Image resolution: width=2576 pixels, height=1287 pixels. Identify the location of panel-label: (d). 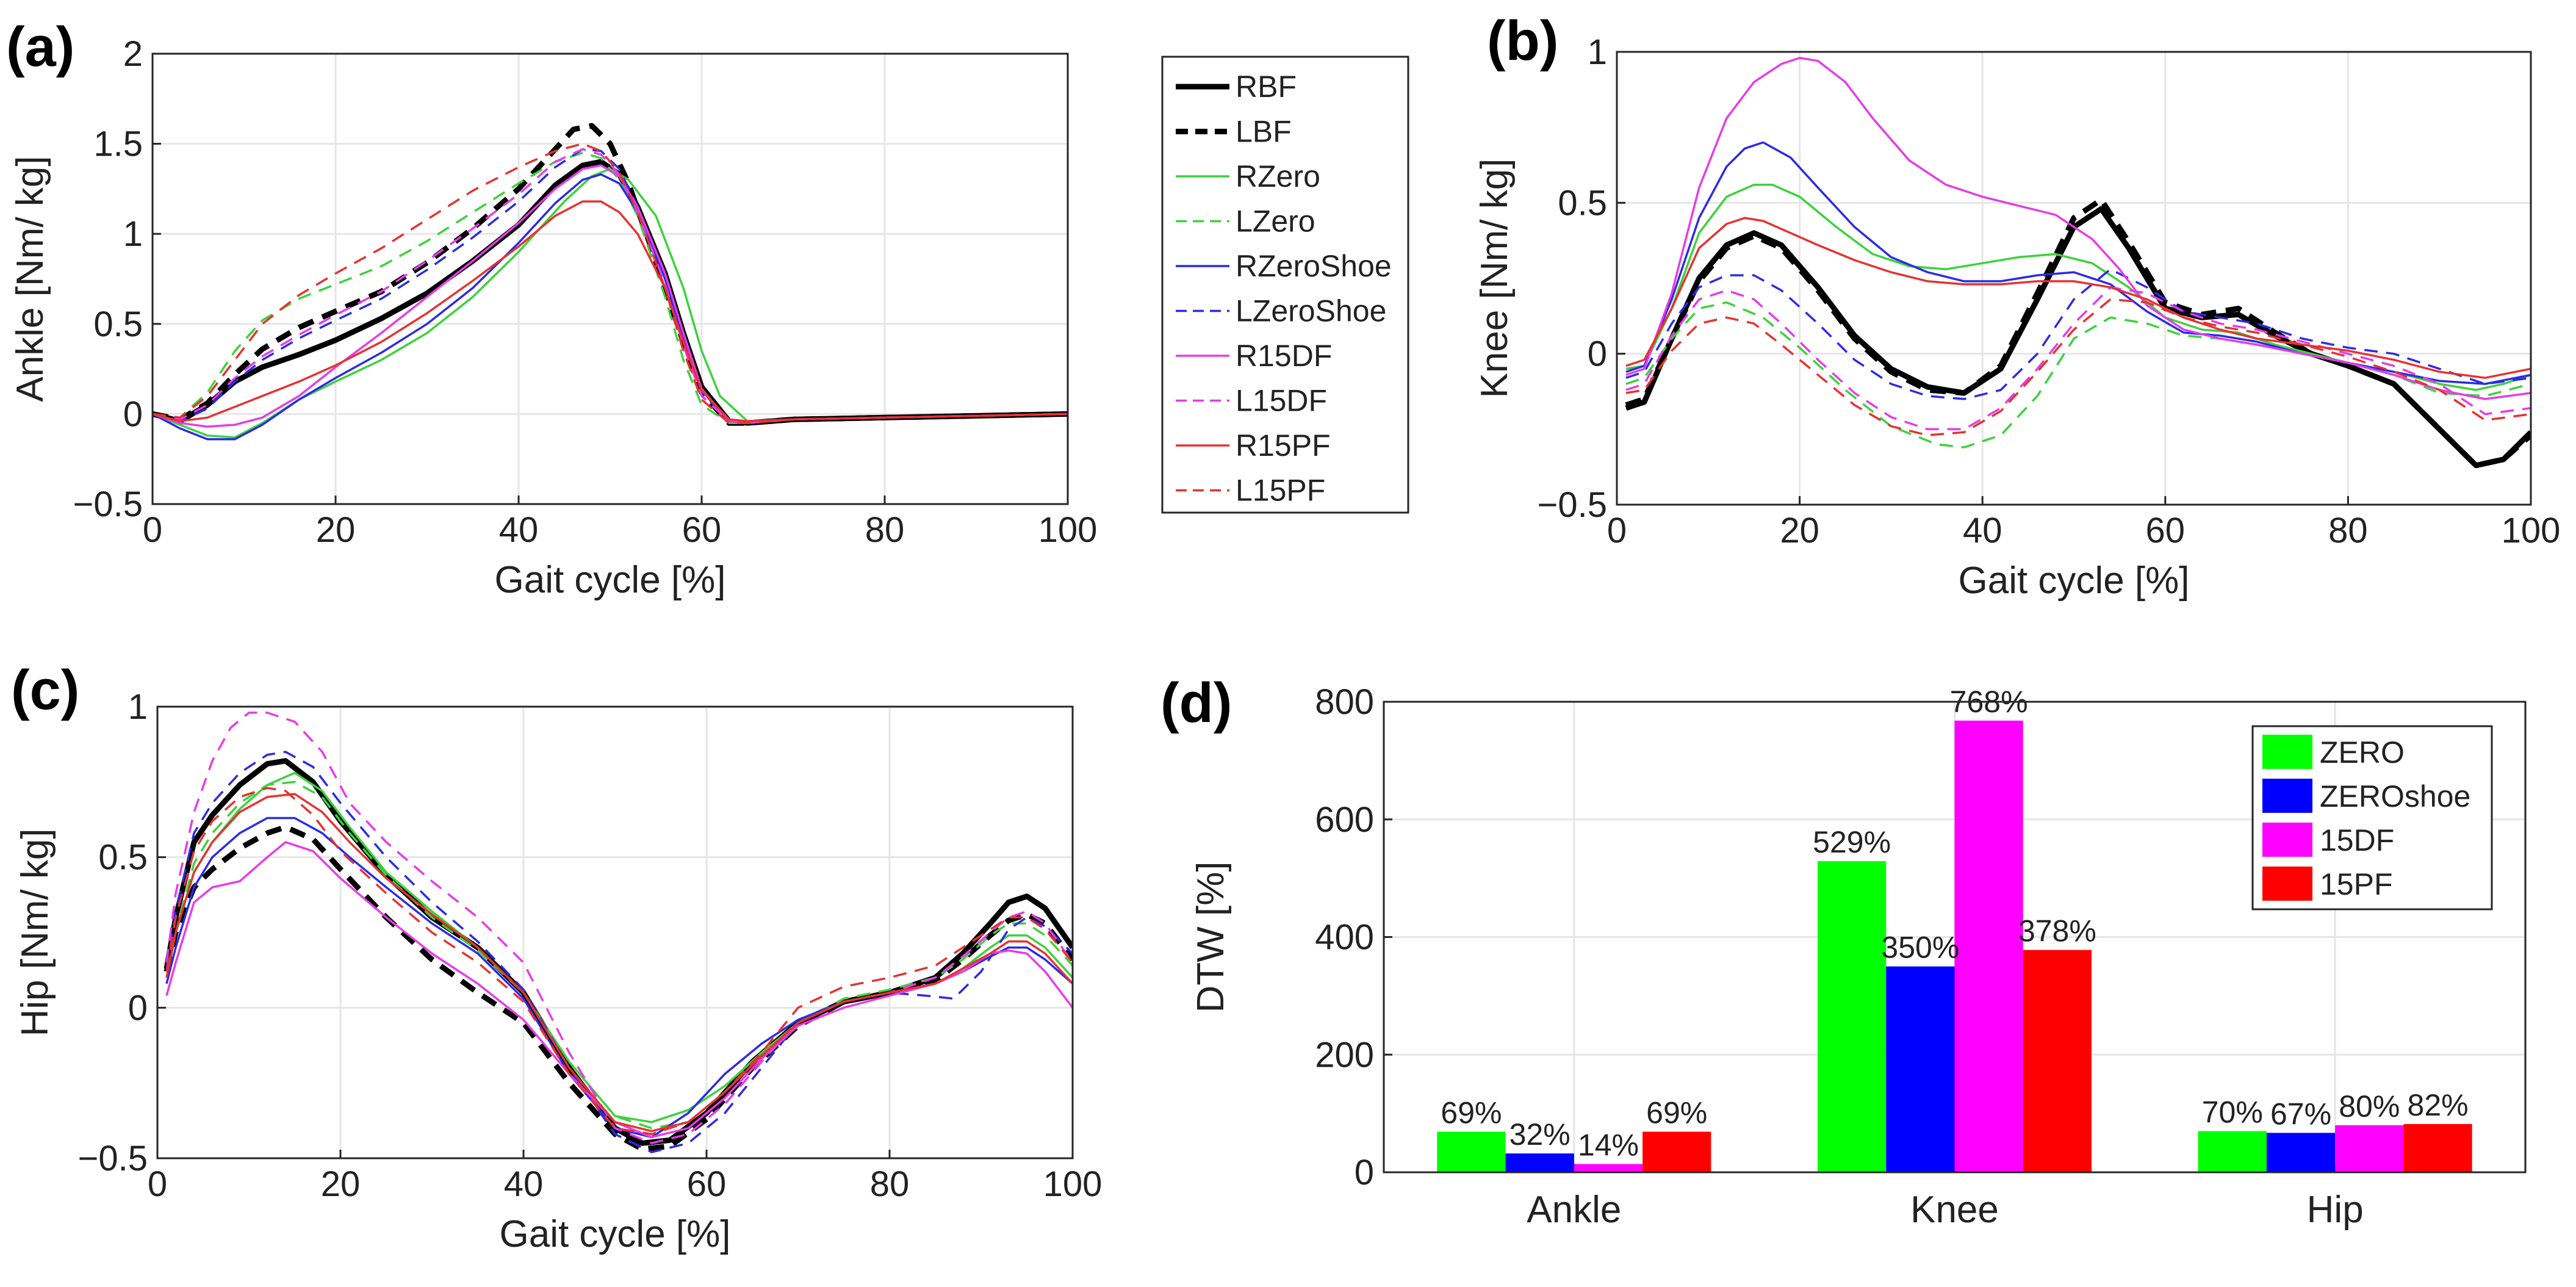
(1196, 703).